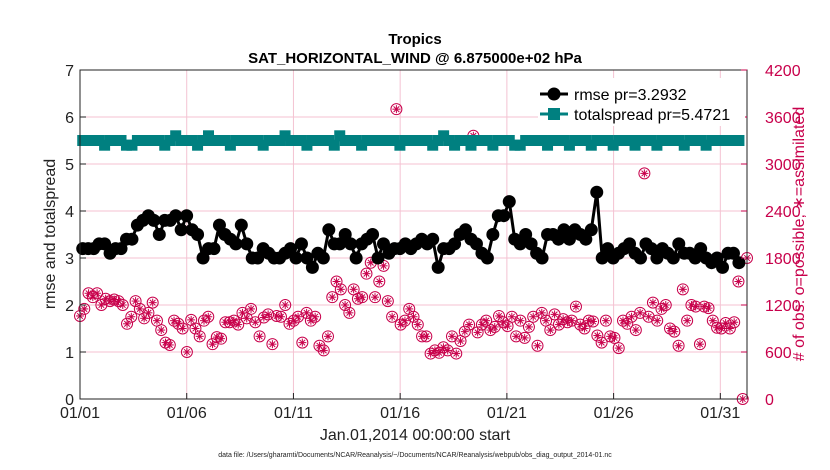 The width and height of the screenshot is (830, 470). What do you see at coordinates (334, 145) in the screenshot?
I see `totalspread-point` at bounding box center [334, 145].